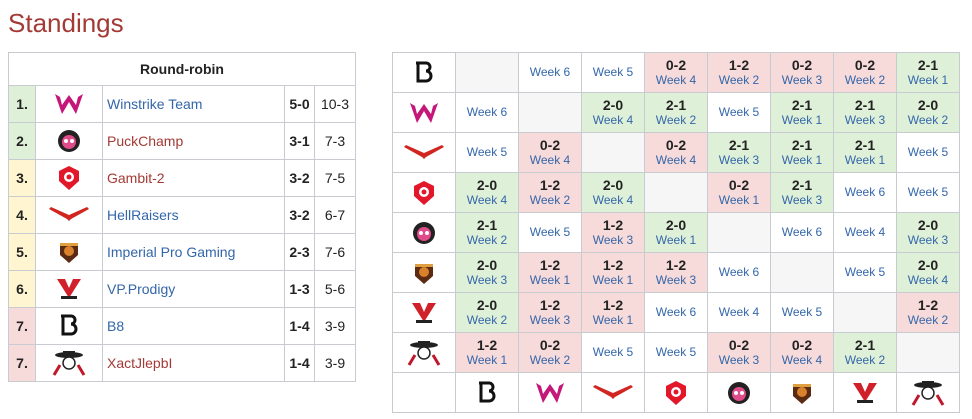  Describe the element at coordinates (424, 273) in the screenshot. I see `imperial-logo` at that location.